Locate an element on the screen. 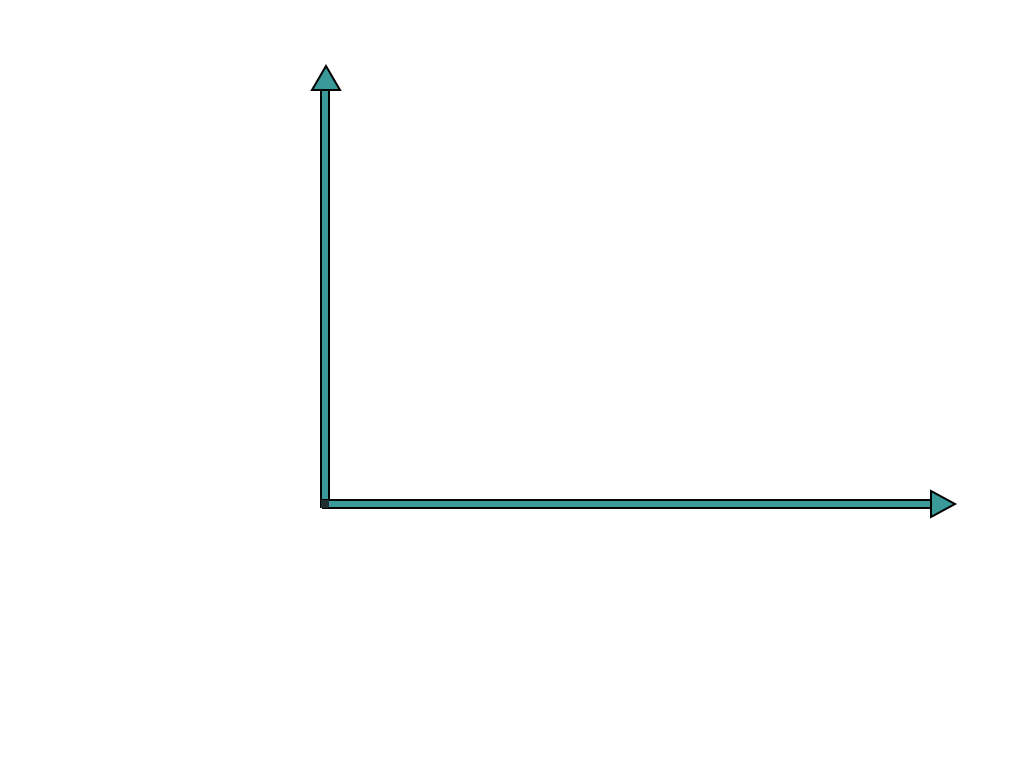  arrow-right-icon is located at coordinates (944, 504).